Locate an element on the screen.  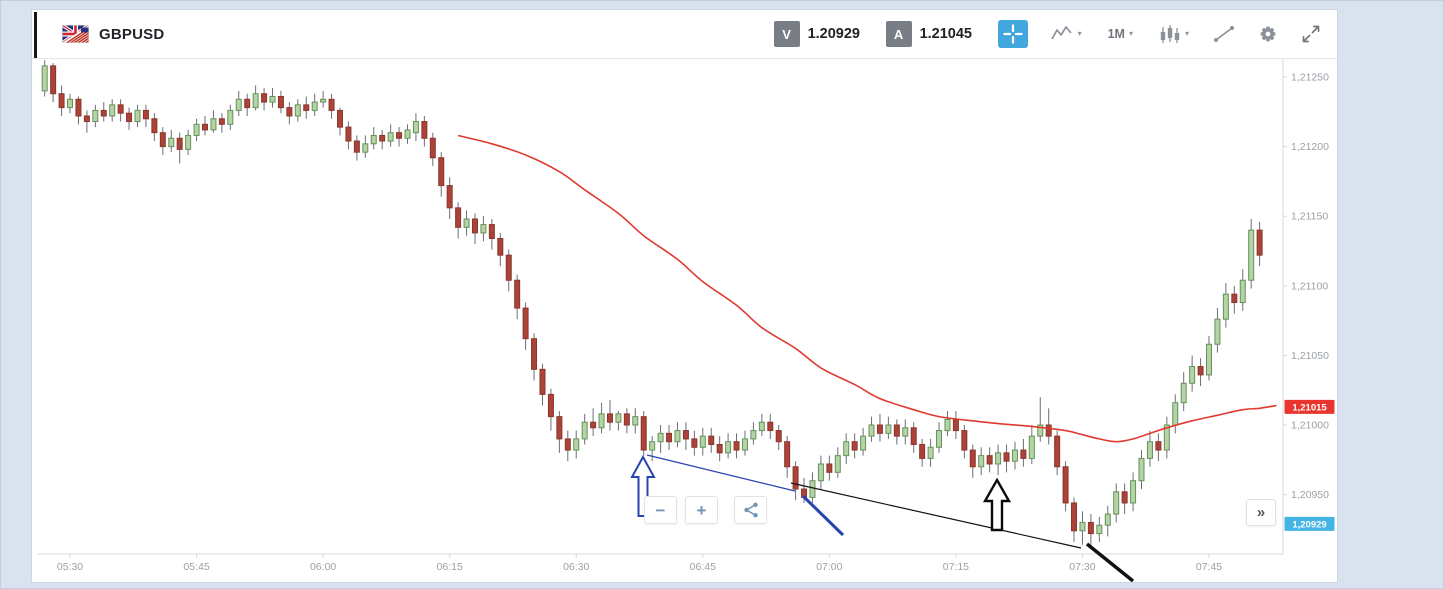
settings-button is located at coordinates (1268, 34).